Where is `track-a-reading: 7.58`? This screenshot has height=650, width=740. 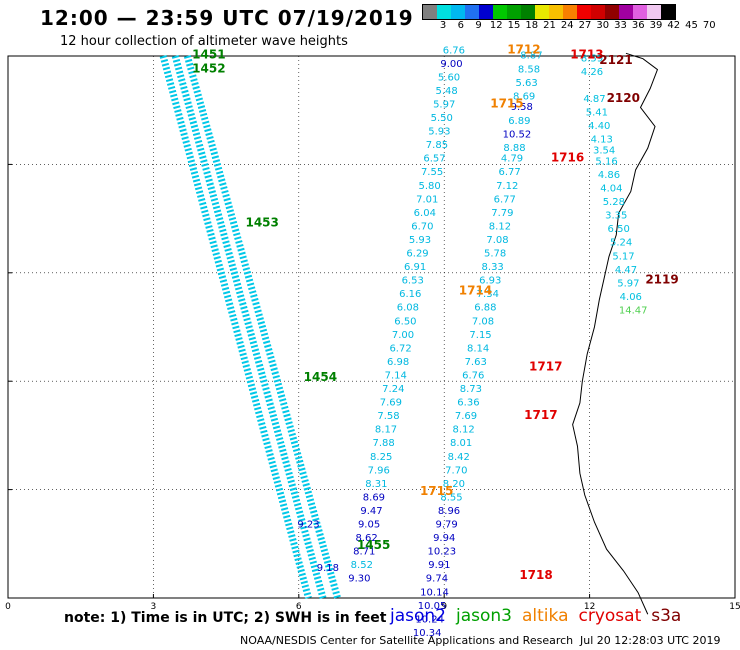
track-a-reading: 7.58 is located at coordinates (388, 416).